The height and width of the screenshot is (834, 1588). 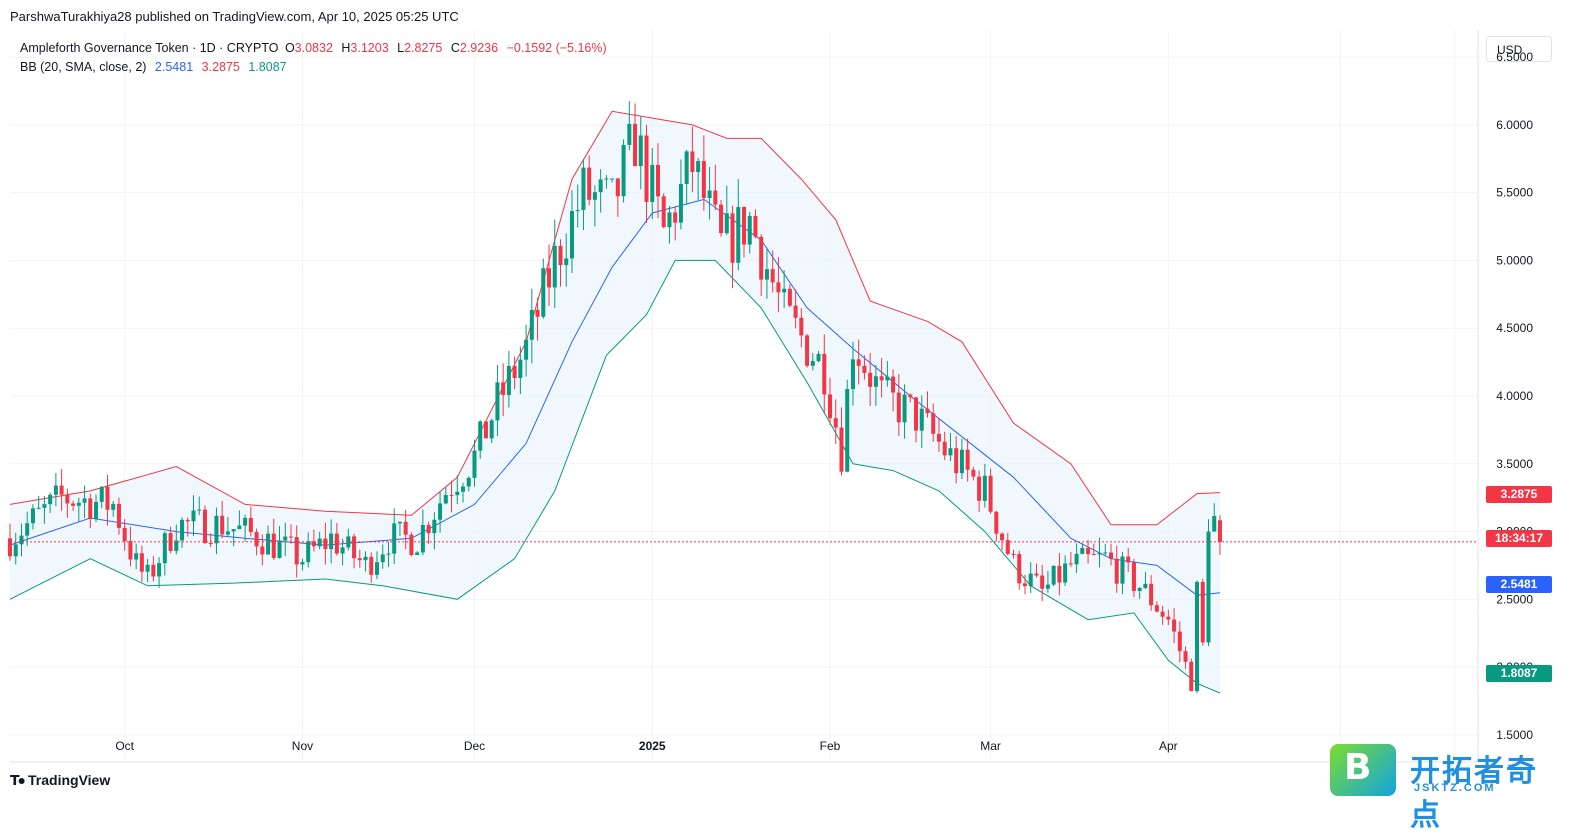 What do you see at coordinates (1519, 49) in the screenshot?
I see `currency-selector: USD` at bounding box center [1519, 49].